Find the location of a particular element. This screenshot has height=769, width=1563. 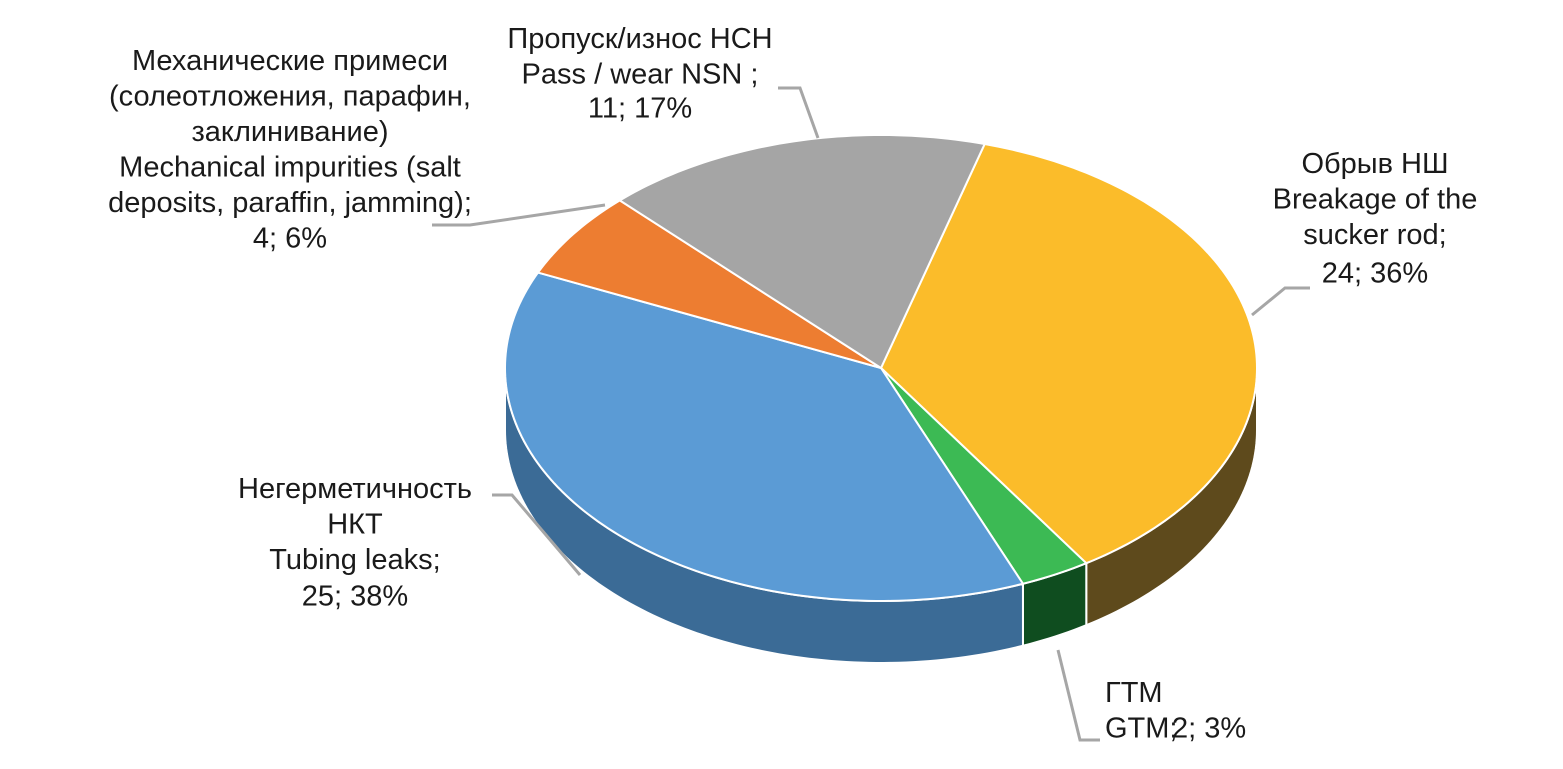

label-line: Обрыв НШ is located at coordinates (1374, 164).